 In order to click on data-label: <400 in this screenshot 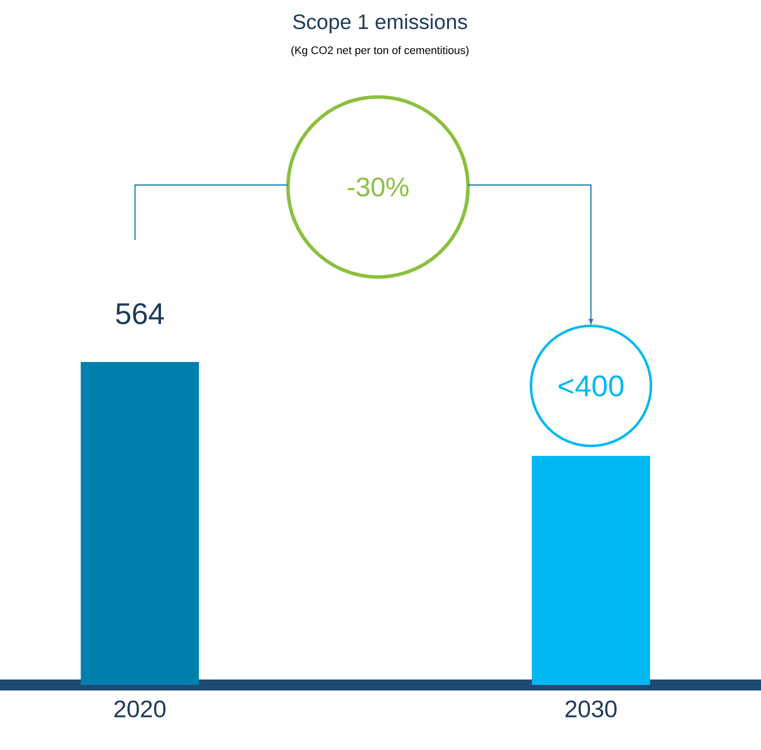, I will do `click(591, 385)`.